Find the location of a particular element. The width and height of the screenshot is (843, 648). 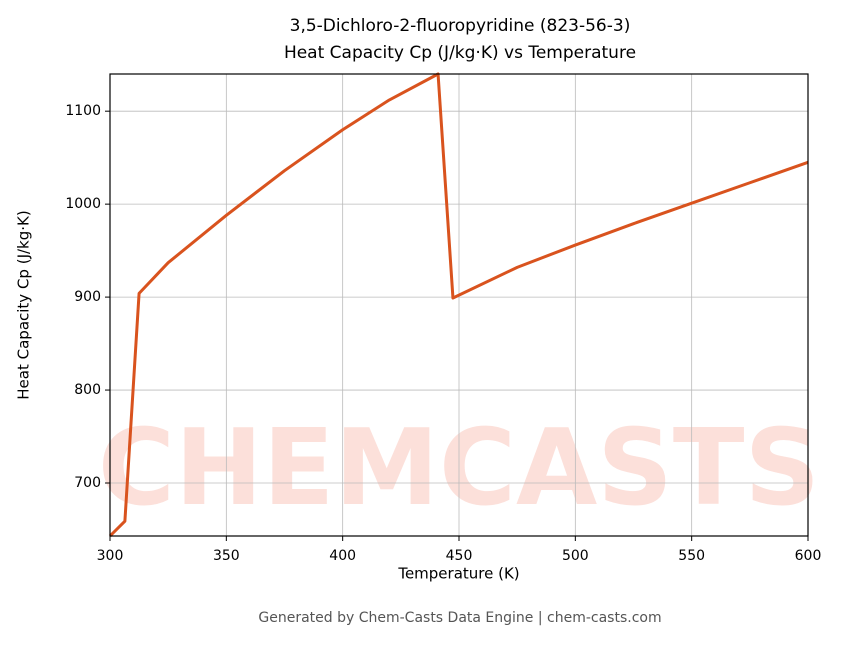

x-tick-label: 450 is located at coordinates (459, 556).